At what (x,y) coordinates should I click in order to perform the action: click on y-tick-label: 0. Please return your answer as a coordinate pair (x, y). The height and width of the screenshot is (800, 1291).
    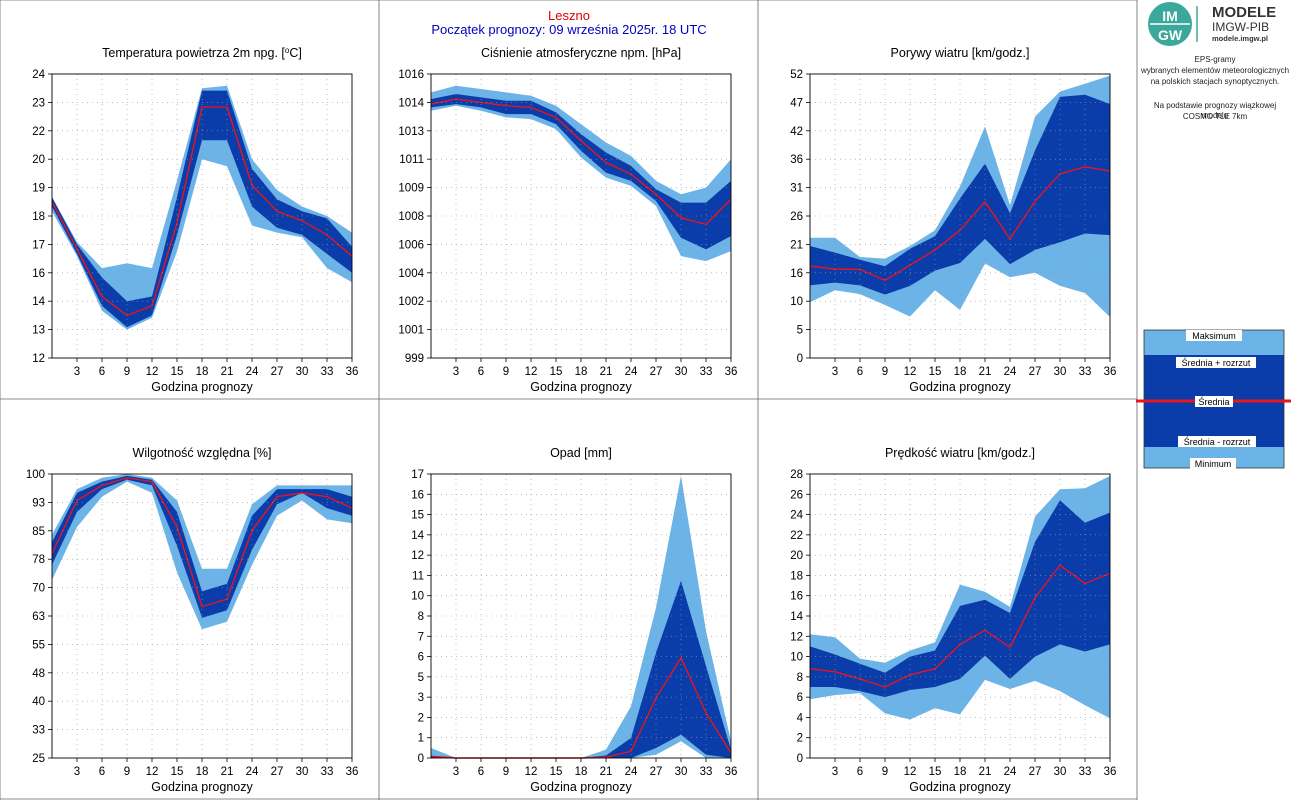
    Looking at the image, I should click on (421, 759).